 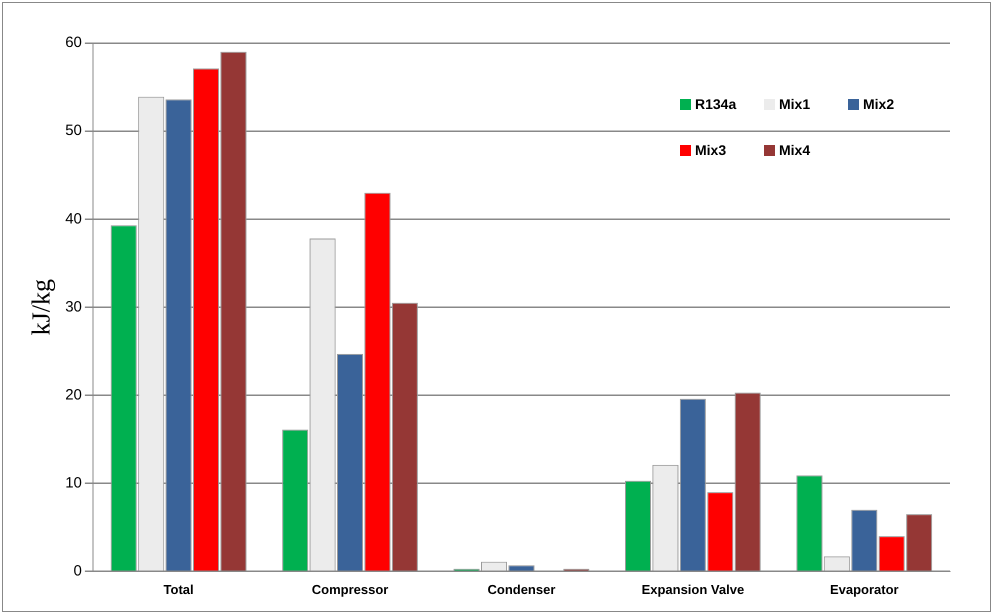 What do you see at coordinates (73, 219) in the screenshot?
I see `y-tick-label: 40` at bounding box center [73, 219].